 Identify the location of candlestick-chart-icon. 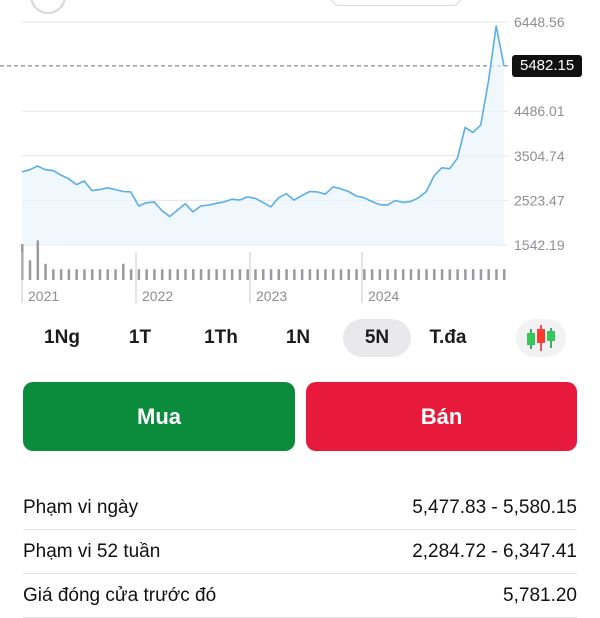
(541, 338).